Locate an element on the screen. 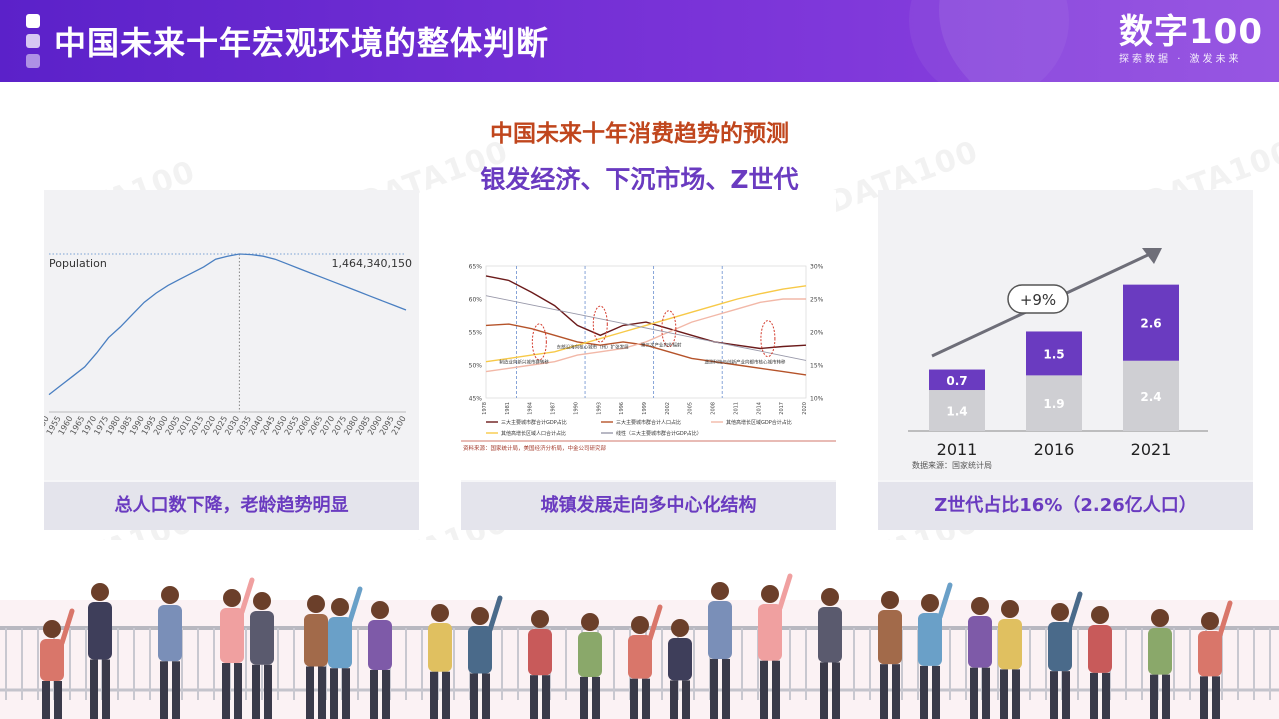 Image resolution: width=1279 pixels, height=719 pixels. panel-caption: 城镇发展走向多中心化结构 is located at coordinates (648, 506).